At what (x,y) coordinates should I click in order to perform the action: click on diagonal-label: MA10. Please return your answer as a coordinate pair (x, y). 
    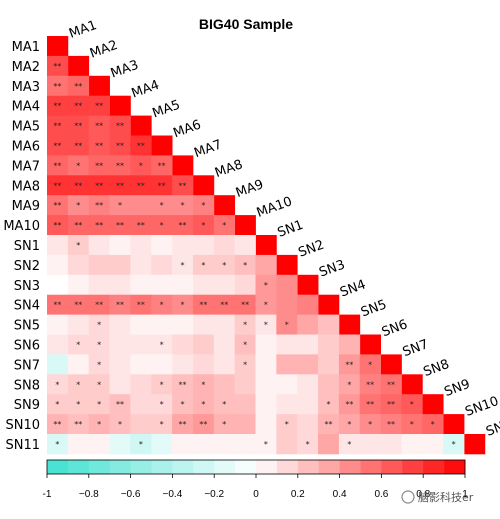
    Looking at the image, I should click on (275, 207).